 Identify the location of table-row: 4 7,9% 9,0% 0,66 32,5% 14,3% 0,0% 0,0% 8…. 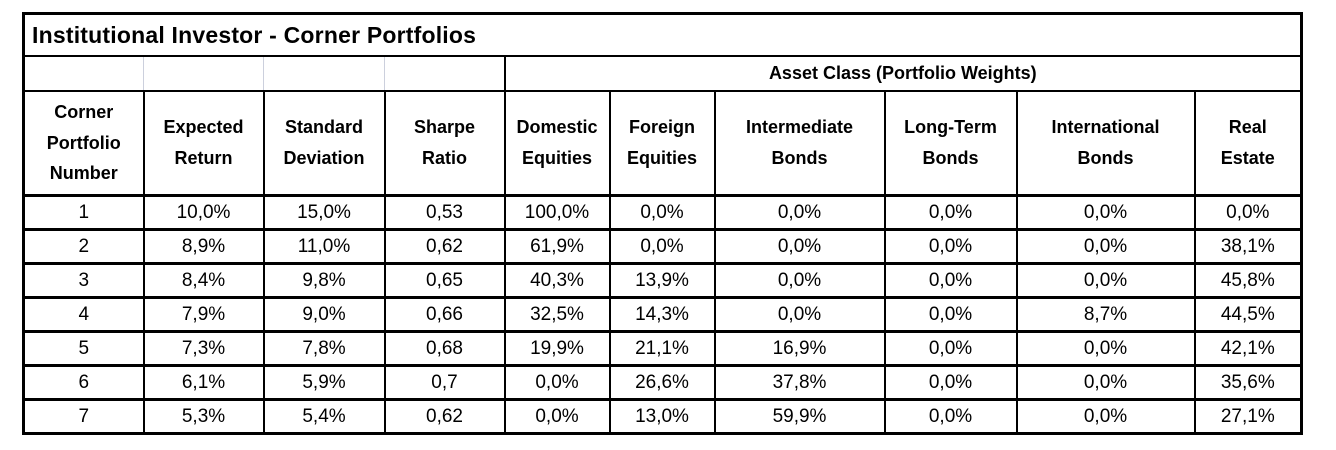
(662, 314).